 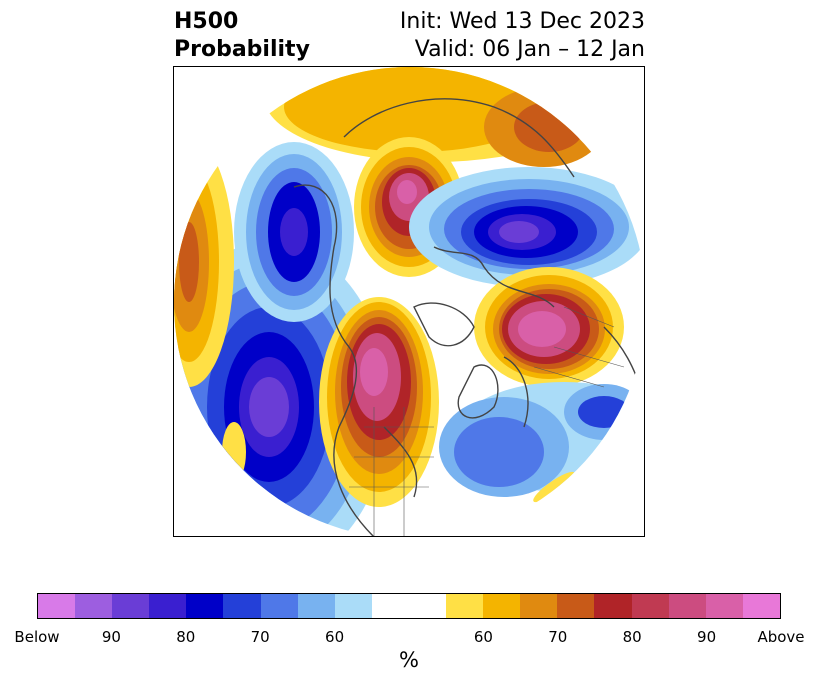 I want to click on colorbar-tick-label: Below, so click(x=37, y=637).